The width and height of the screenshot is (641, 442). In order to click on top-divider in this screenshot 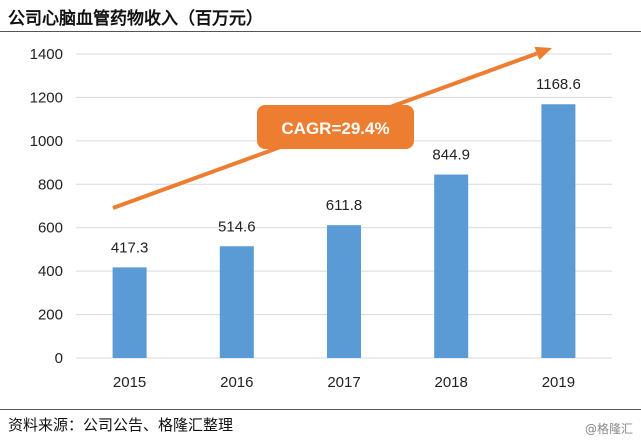, I will do `click(320, 31)`.